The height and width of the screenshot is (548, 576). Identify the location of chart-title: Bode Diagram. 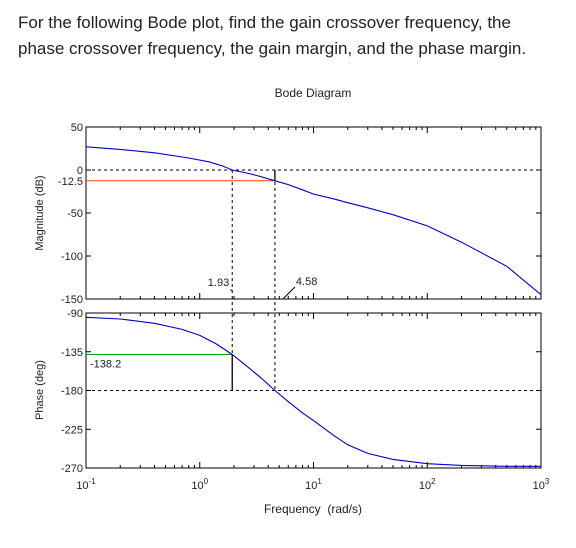
(313, 93).